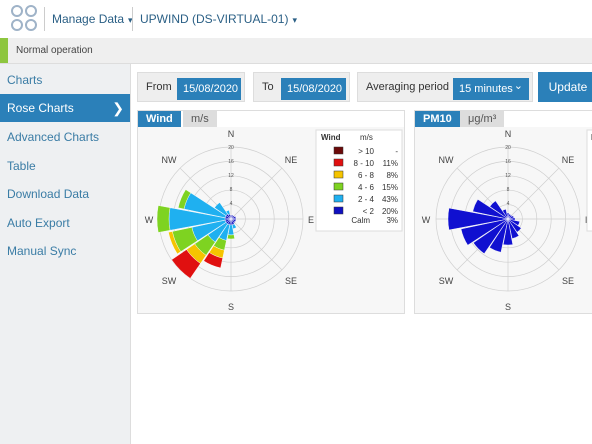 This screenshot has width=592, height=444. I want to click on pm10-rose-panel: PM10 μg/m³ N NE E SE S SW W NW 20 16, so click(503, 212).